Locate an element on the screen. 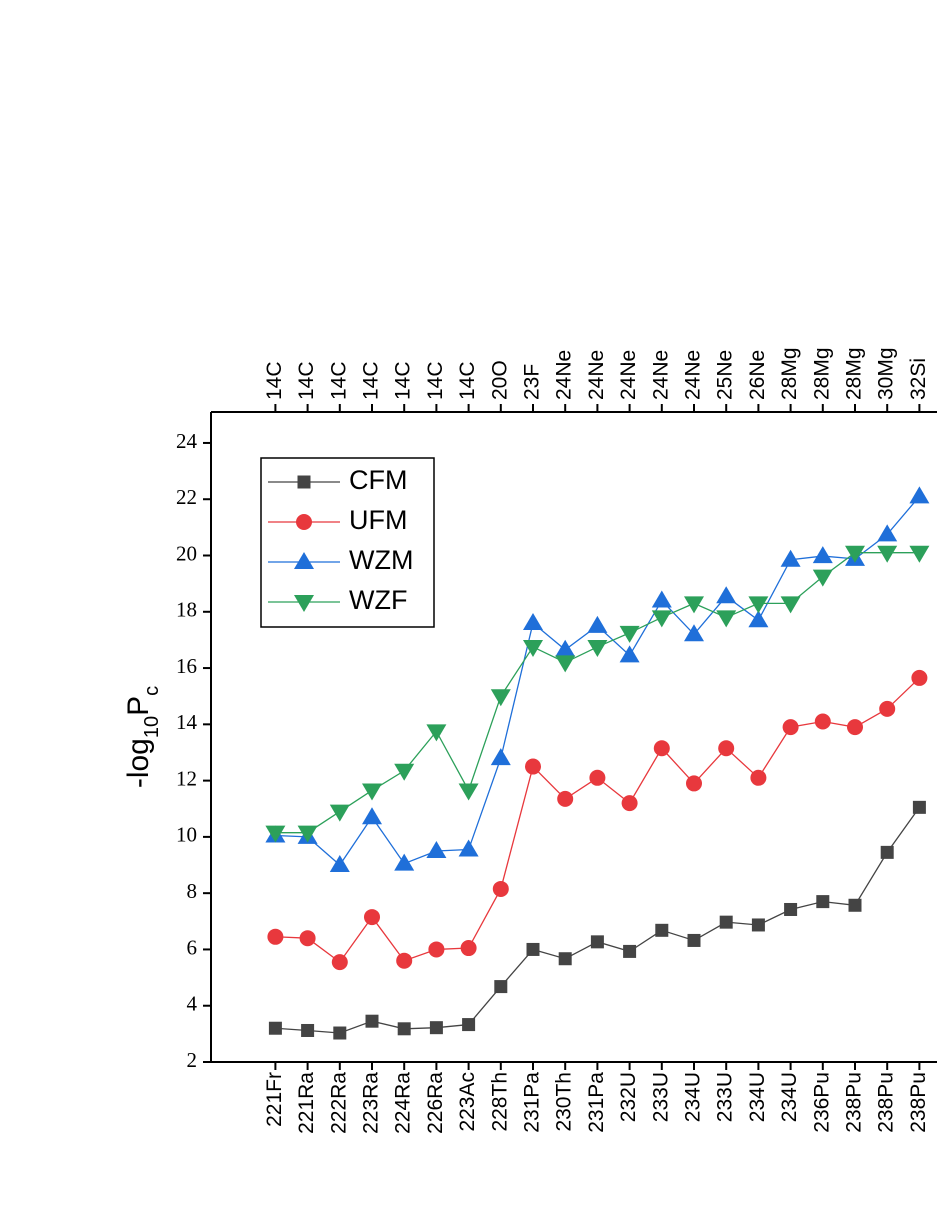 This screenshot has width=937, height=1213. y-tick-label: 12 is located at coordinates (186, 778).